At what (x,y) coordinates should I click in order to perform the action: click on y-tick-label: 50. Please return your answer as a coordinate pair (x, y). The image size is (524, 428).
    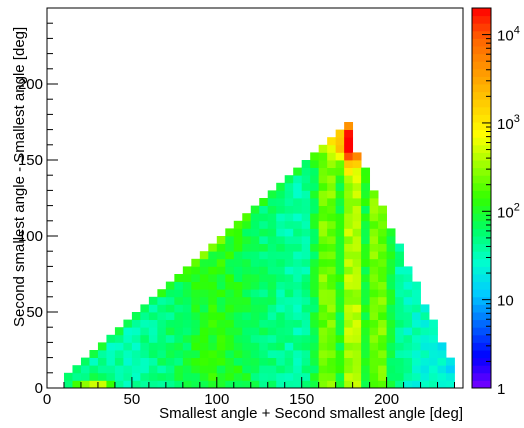
    Looking at the image, I should click on (34, 312).